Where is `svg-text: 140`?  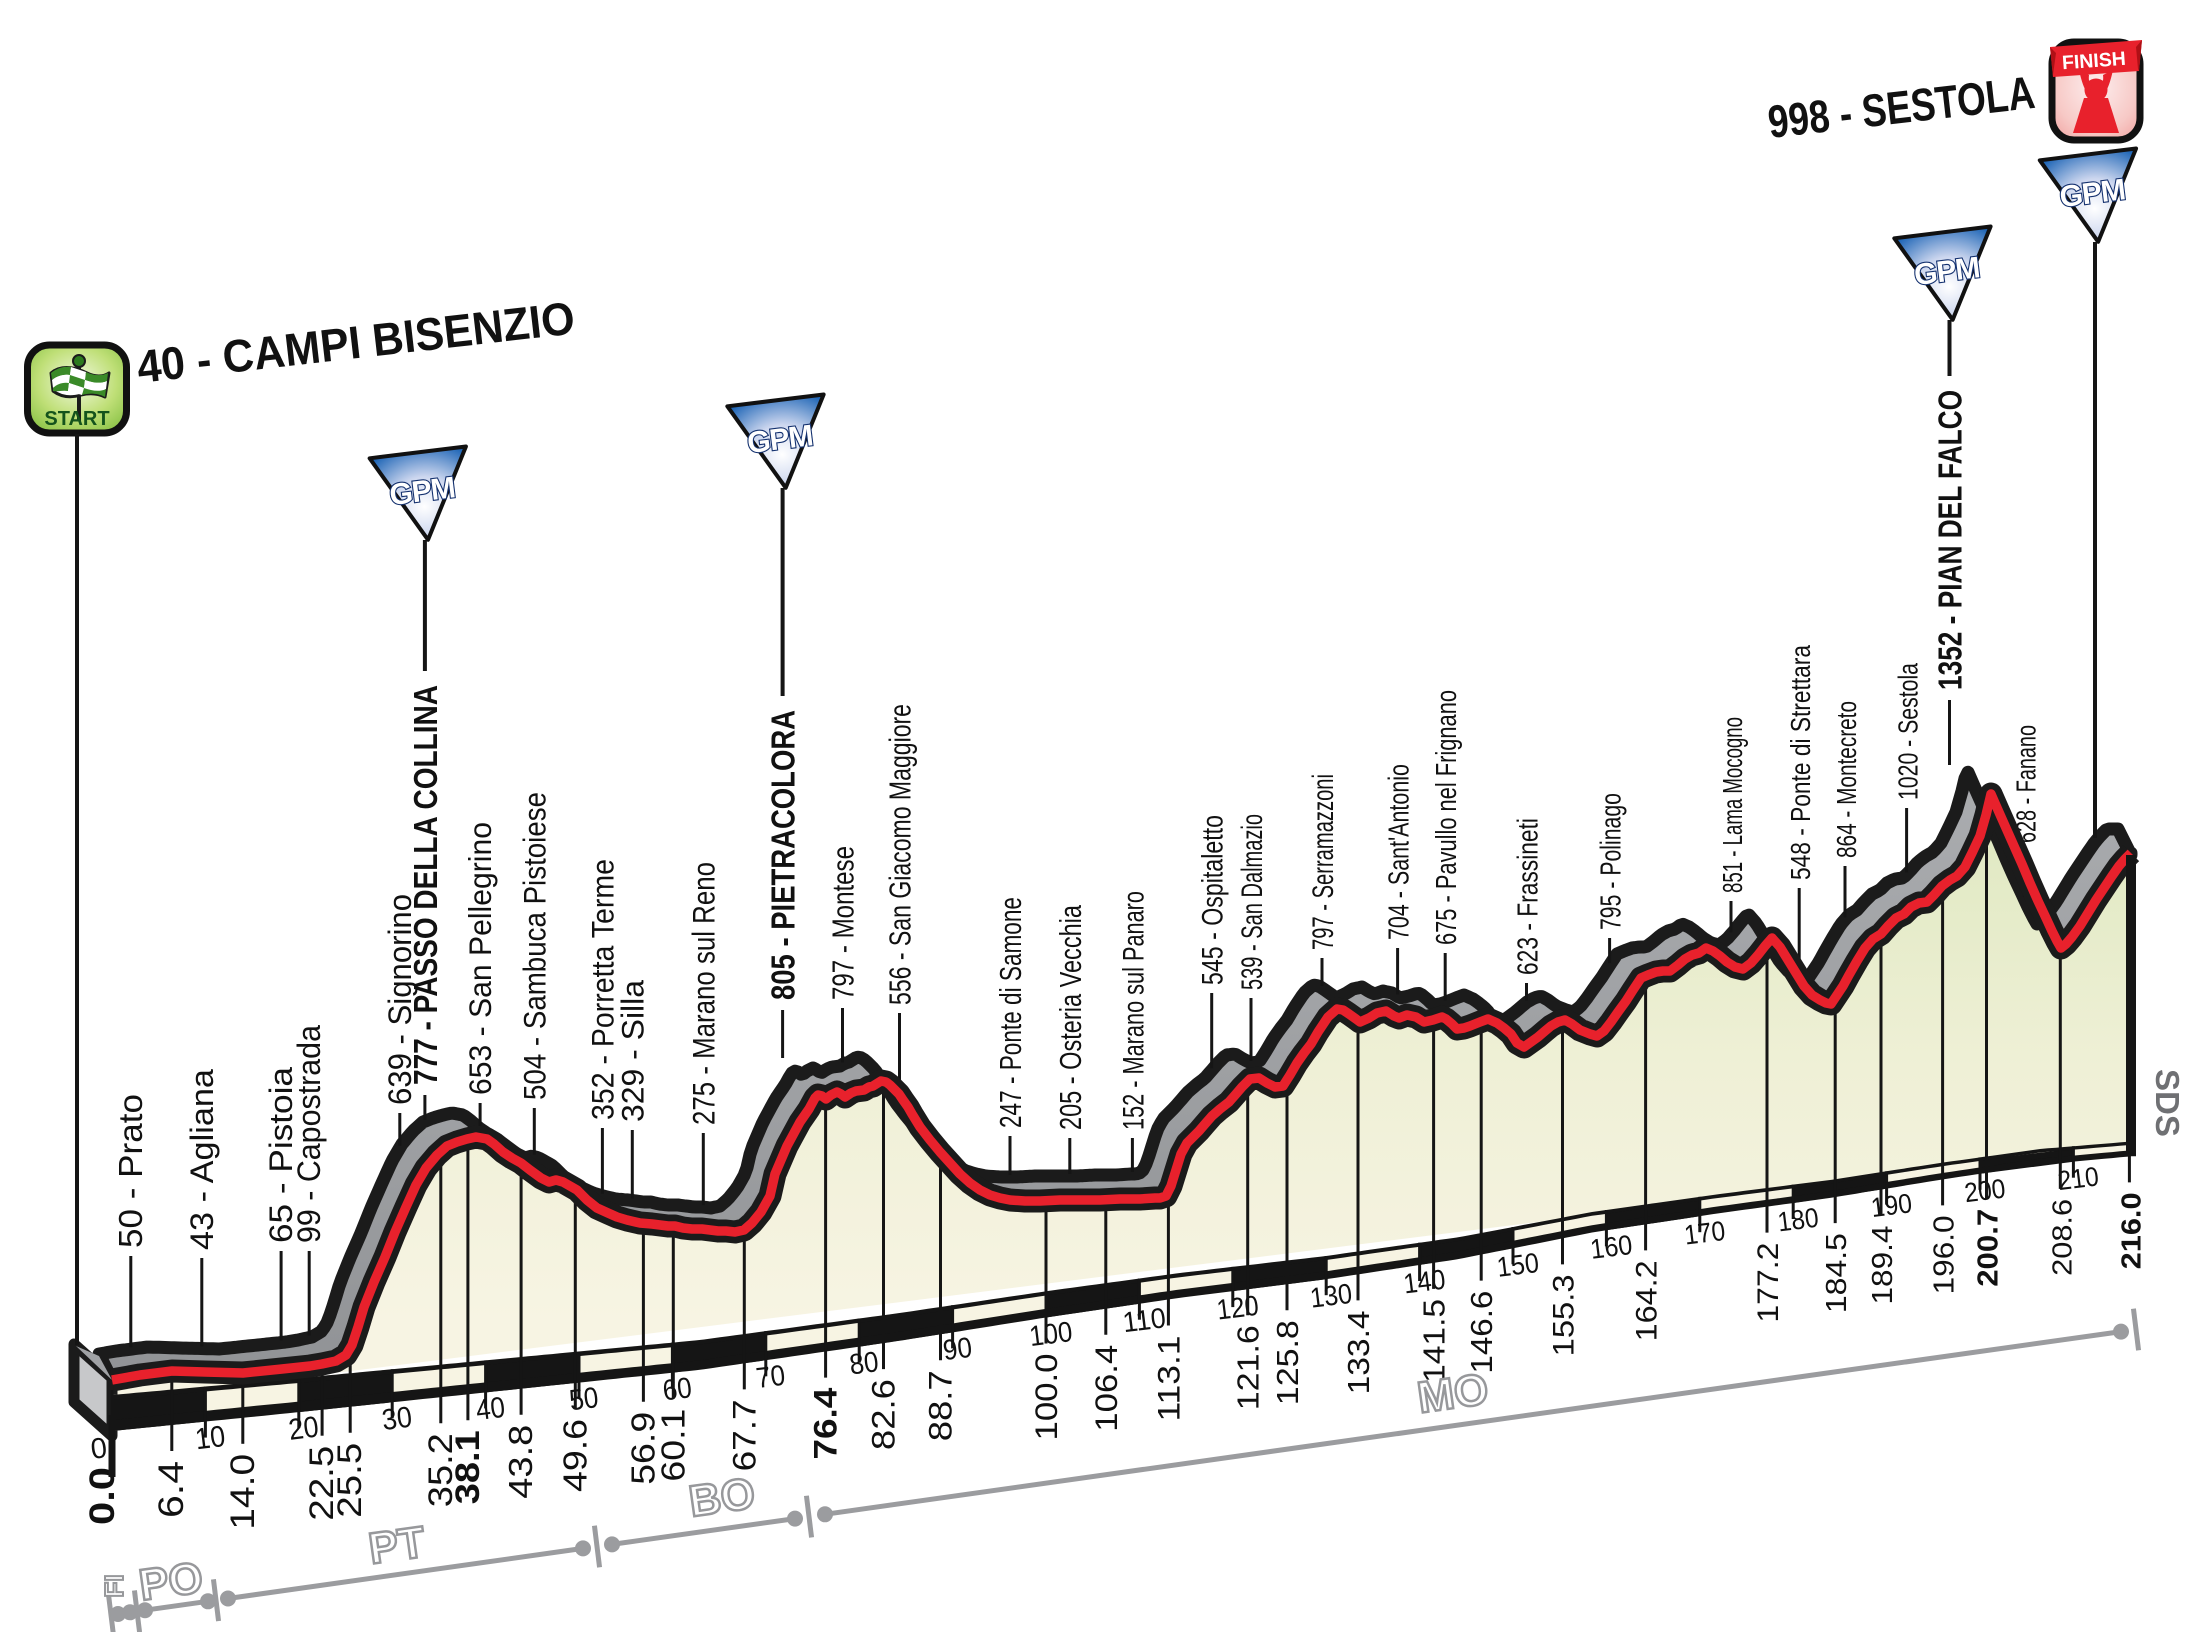
svg-text: 140 is located at coordinates (1424, 1282).